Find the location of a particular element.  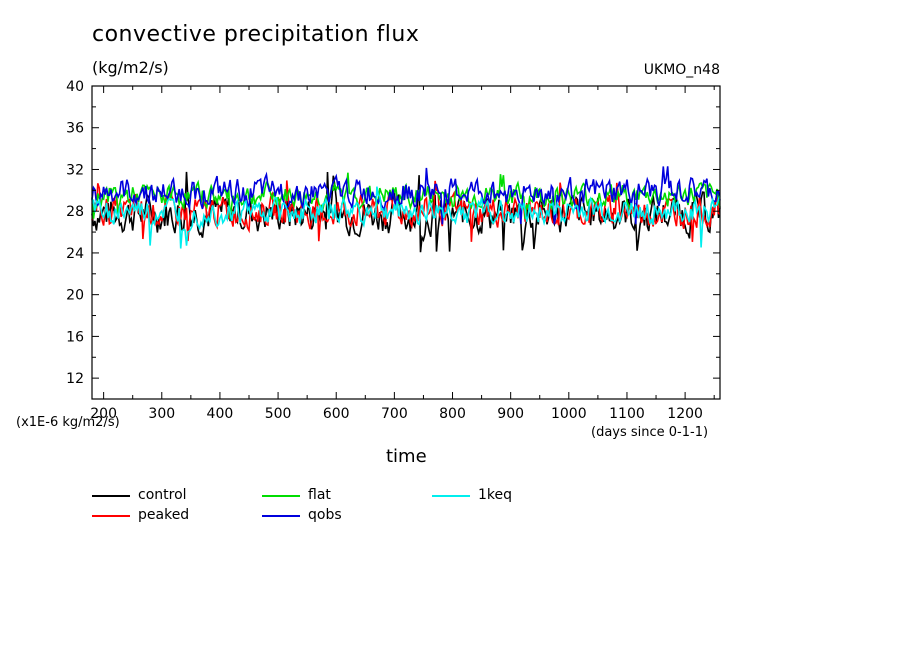

y-scale-label: (x1E-6 kg/m2/s) is located at coordinates (68, 422).